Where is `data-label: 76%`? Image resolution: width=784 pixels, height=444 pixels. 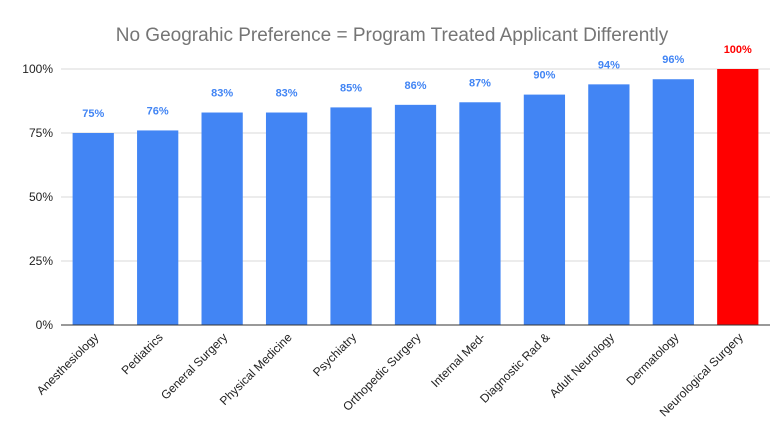 data-label: 76% is located at coordinates (158, 111).